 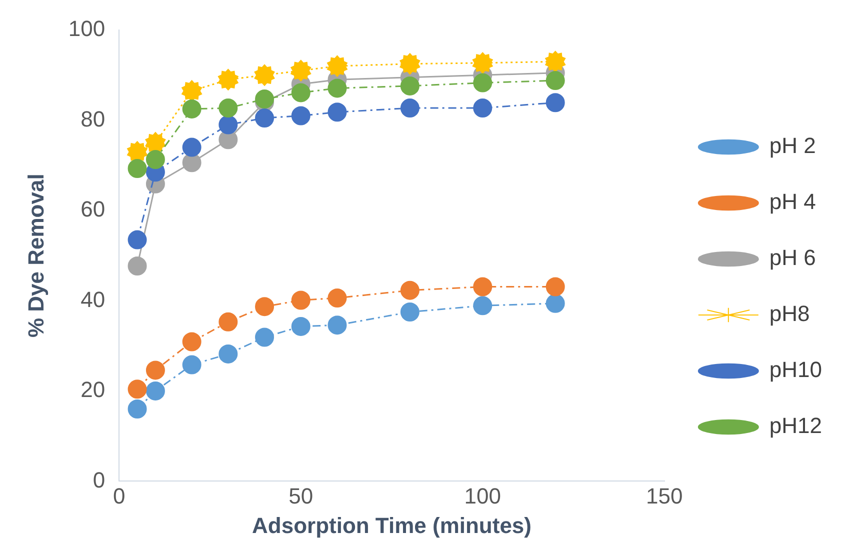 What do you see at coordinates (301, 495) in the screenshot?
I see `x-tick-label: 50` at bounding box center [301, 495].